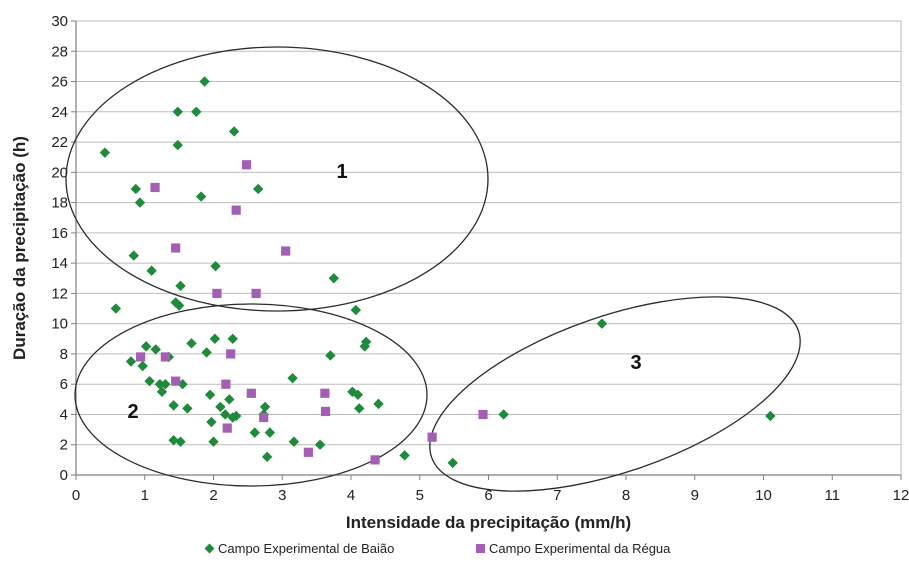  What do you see at coordinates (64, 414) in the screenshot?
I see `y-tick-label-4: 4` at bounding box center [64, 414].